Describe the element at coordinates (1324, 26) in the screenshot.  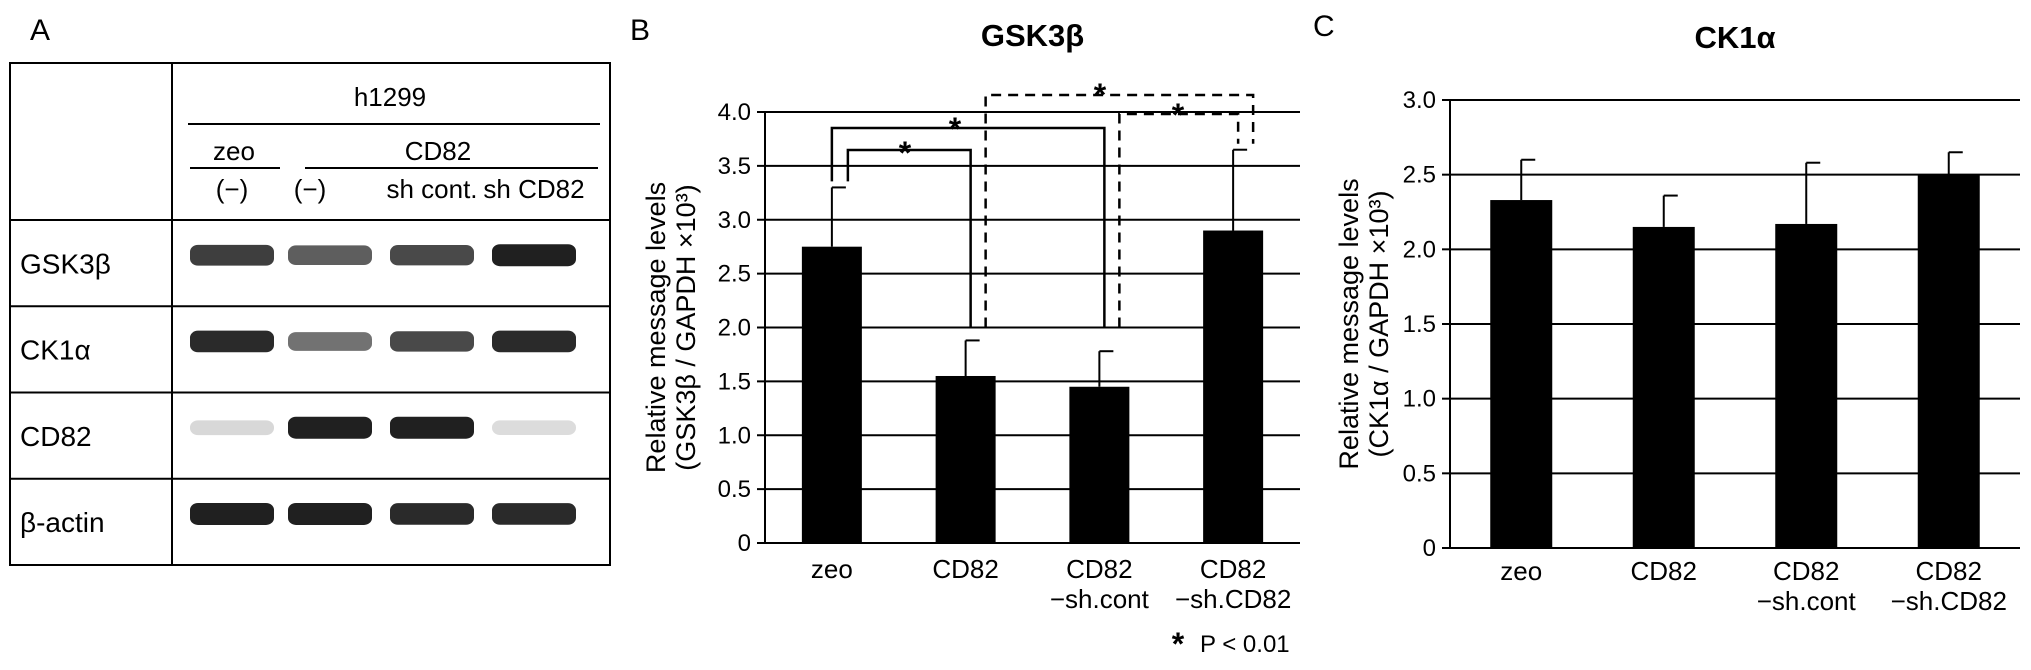
I see `panel-label-c: C` at that location.